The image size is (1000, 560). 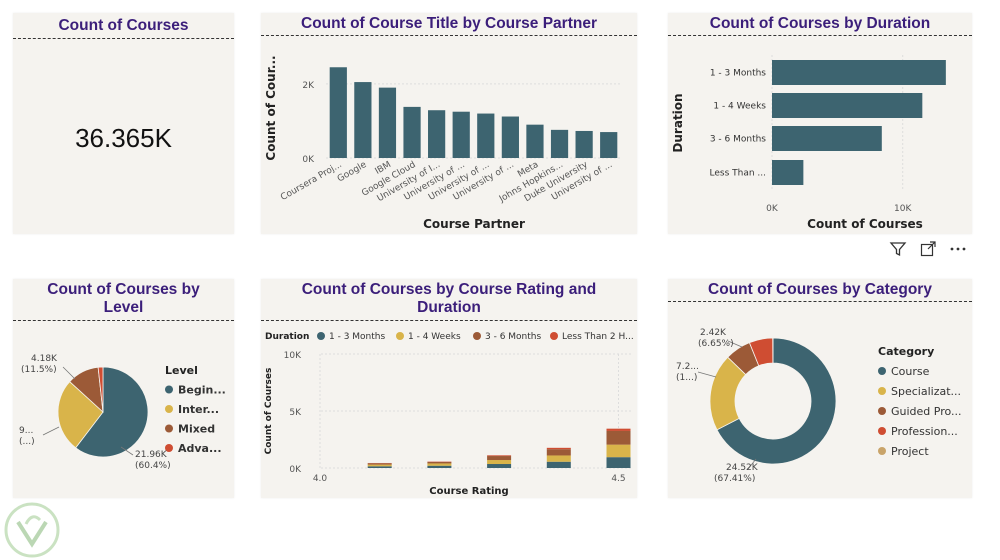 I want to click on data-label: 2.42K, so click(x=713, y=333).